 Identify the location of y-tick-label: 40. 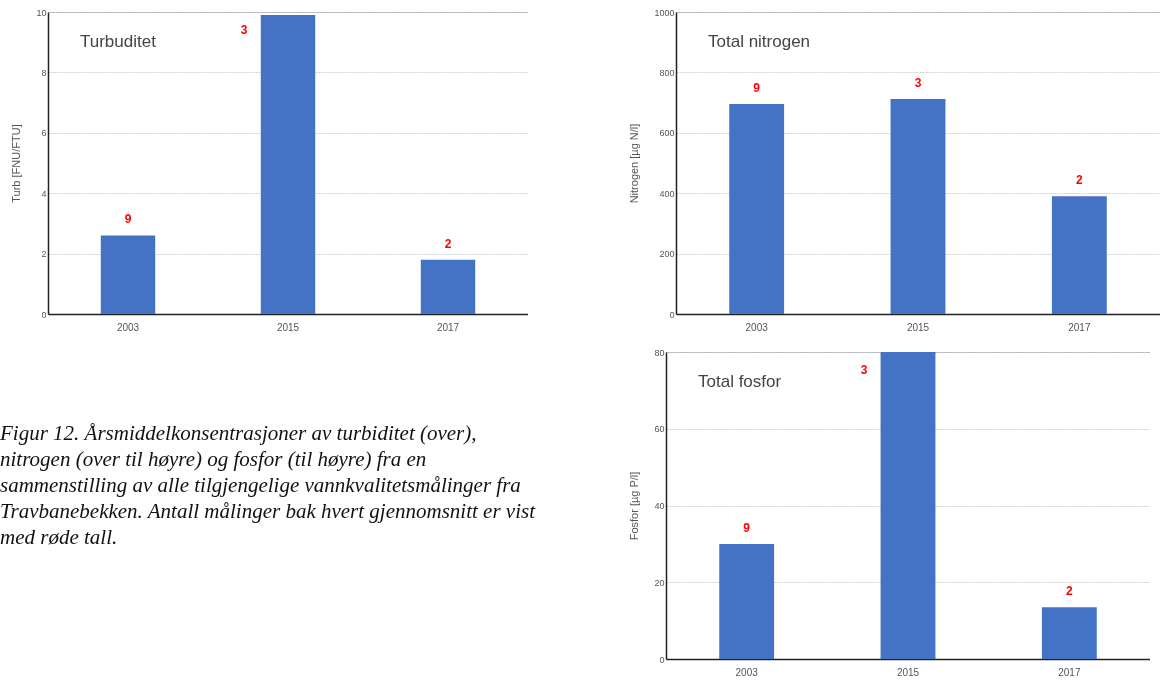
(659, 506).